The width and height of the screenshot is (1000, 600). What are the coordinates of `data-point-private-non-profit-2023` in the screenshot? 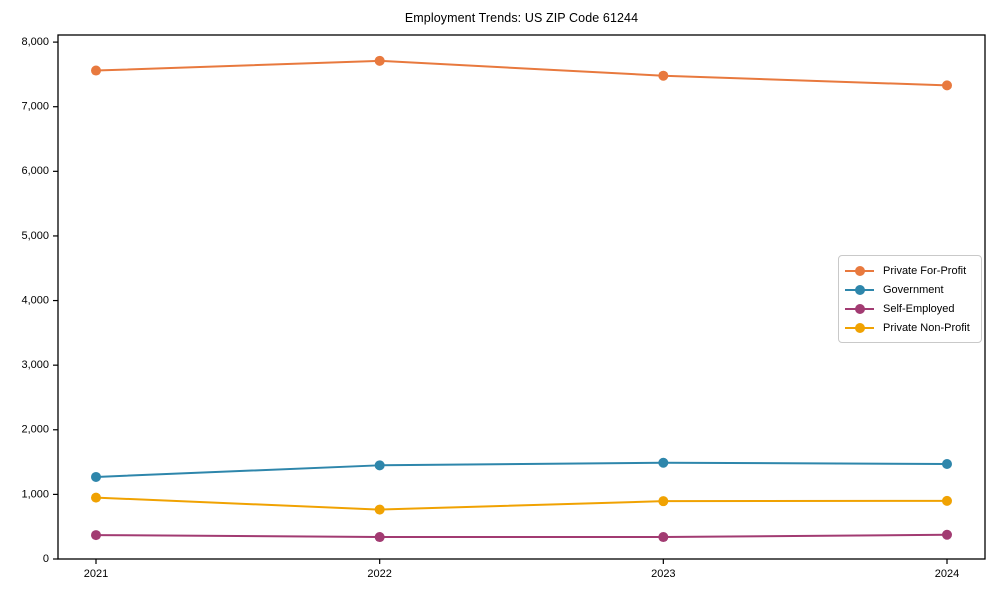 It's located at (663, 501).